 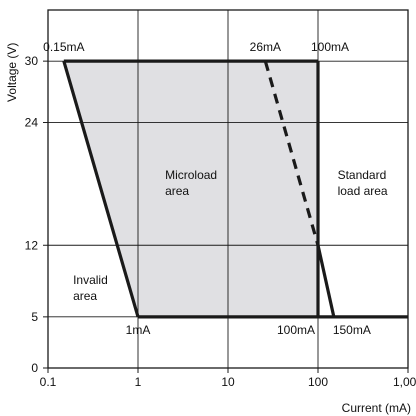 I want to click on region-label: Standard load area, so click(x=363, y=183).